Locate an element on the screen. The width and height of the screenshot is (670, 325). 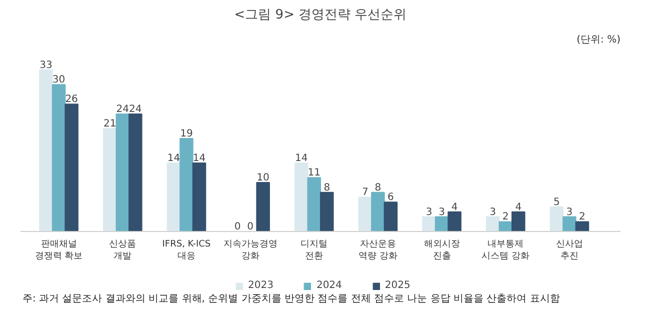
data-label: 19 is located at coordinates (186, 134).